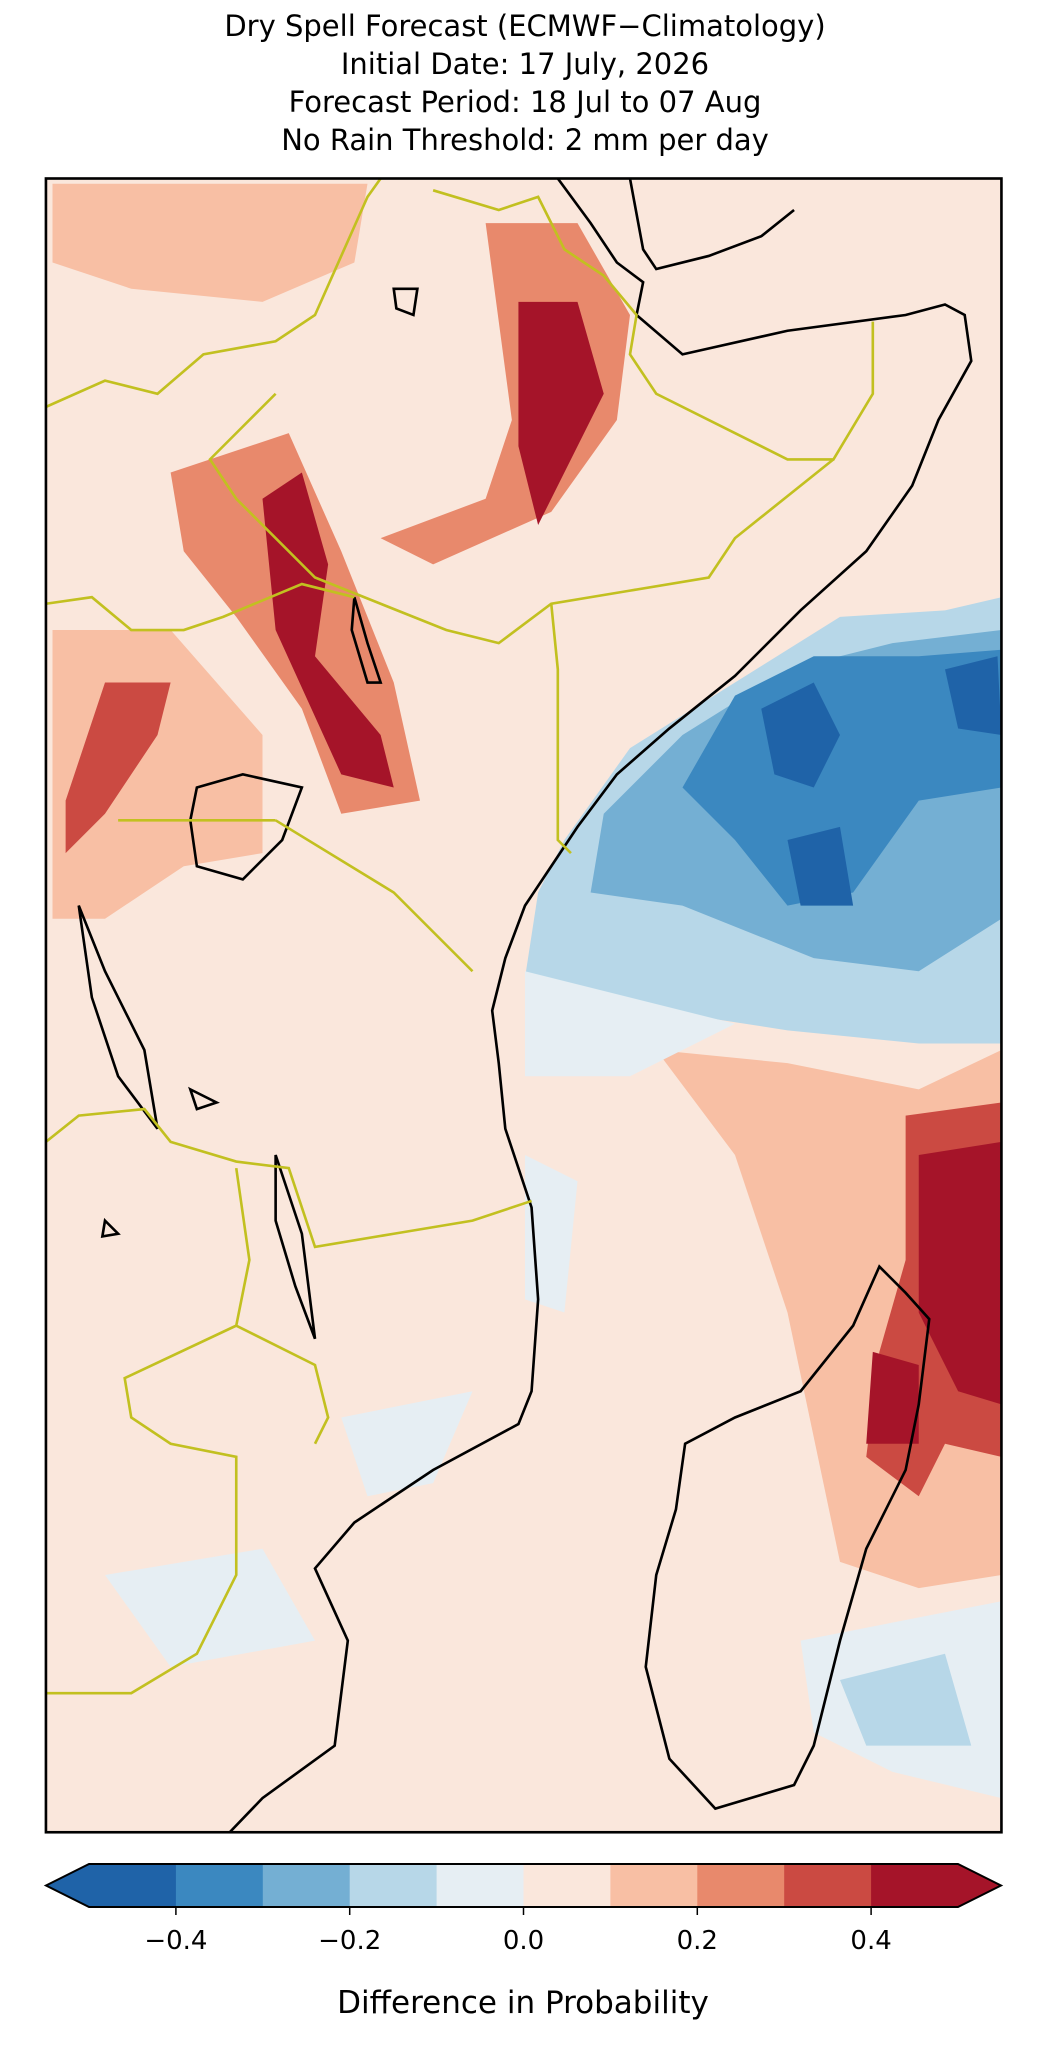  What do you see at coordinates (523, 1909) in the screenshot?
I see `colorbar: −0.4 −0.2 0.0 0.2 0.4` at bounding box center [523, 1909].